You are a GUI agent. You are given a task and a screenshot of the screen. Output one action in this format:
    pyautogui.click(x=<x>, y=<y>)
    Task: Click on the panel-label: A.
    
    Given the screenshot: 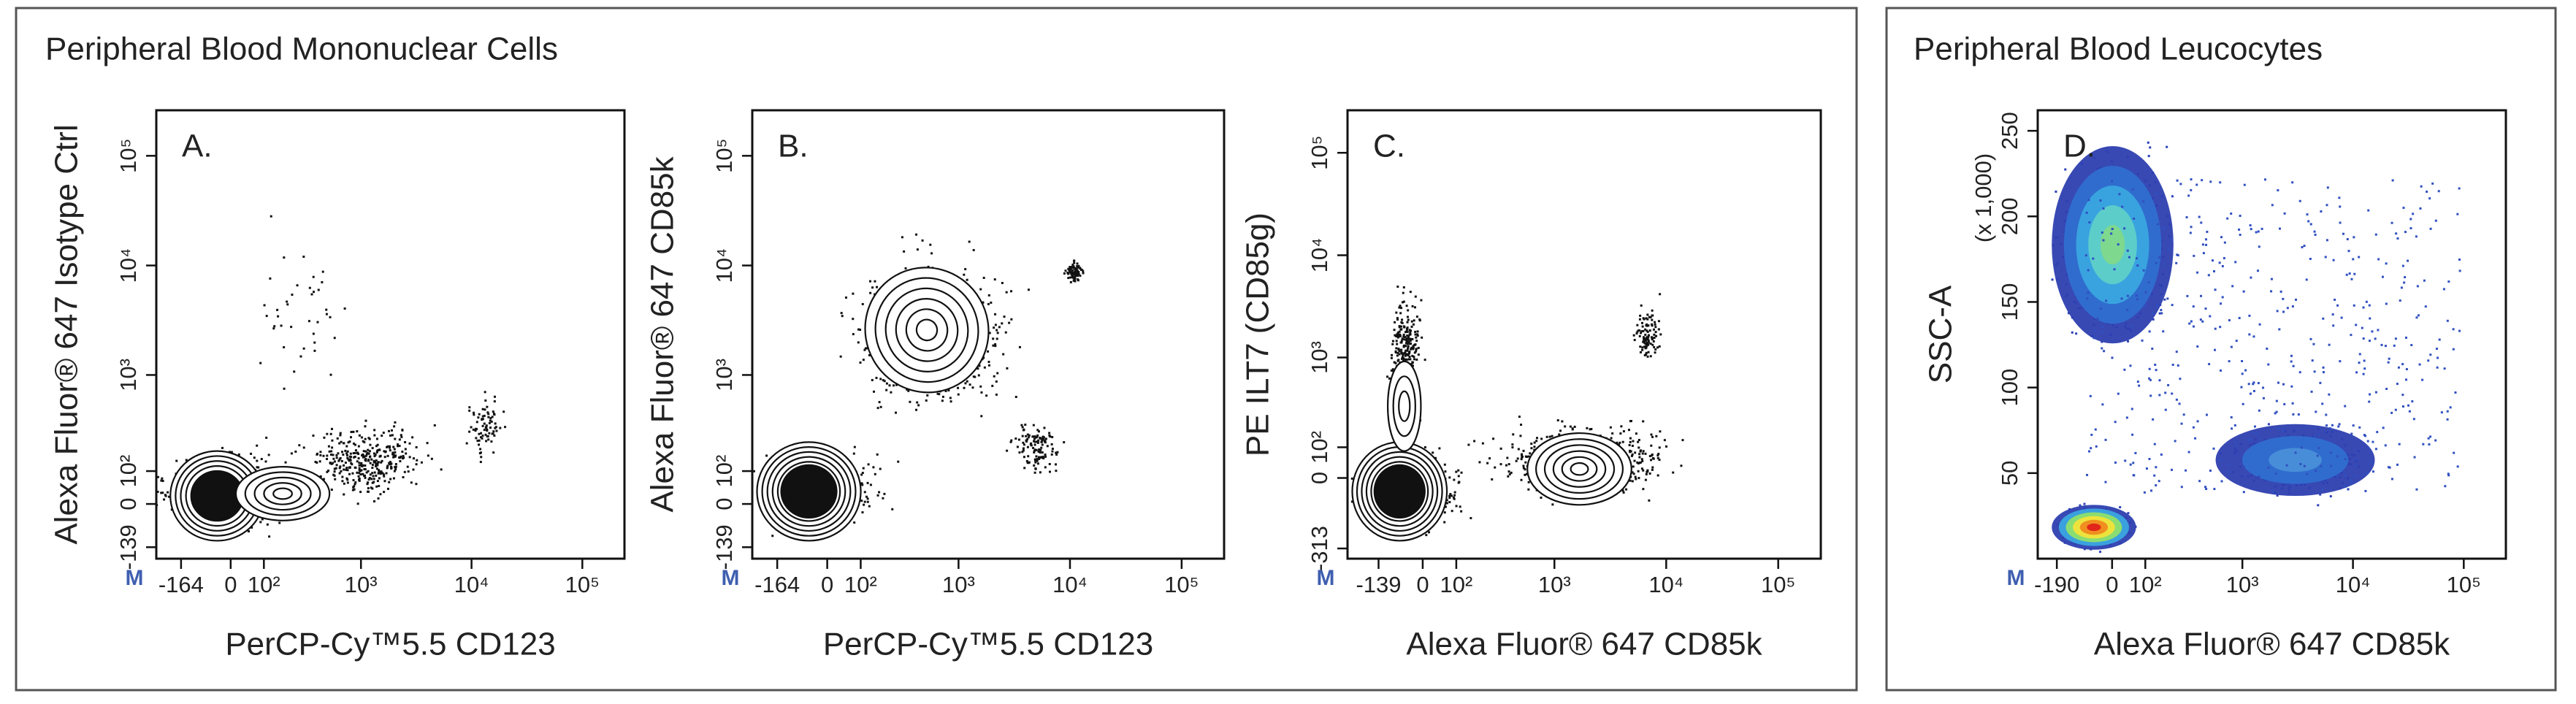 What is the action you would take?
    pyautogui.click(x=197, y=146)
    